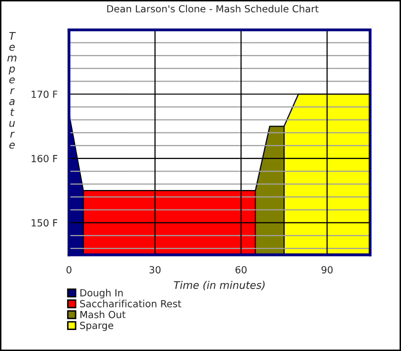 The height and width of the screenshot is (351, 401). Describe the element at coordinates (131, 304) in the screenshot. I see `legend-label: Saccharification Rest` at that location.